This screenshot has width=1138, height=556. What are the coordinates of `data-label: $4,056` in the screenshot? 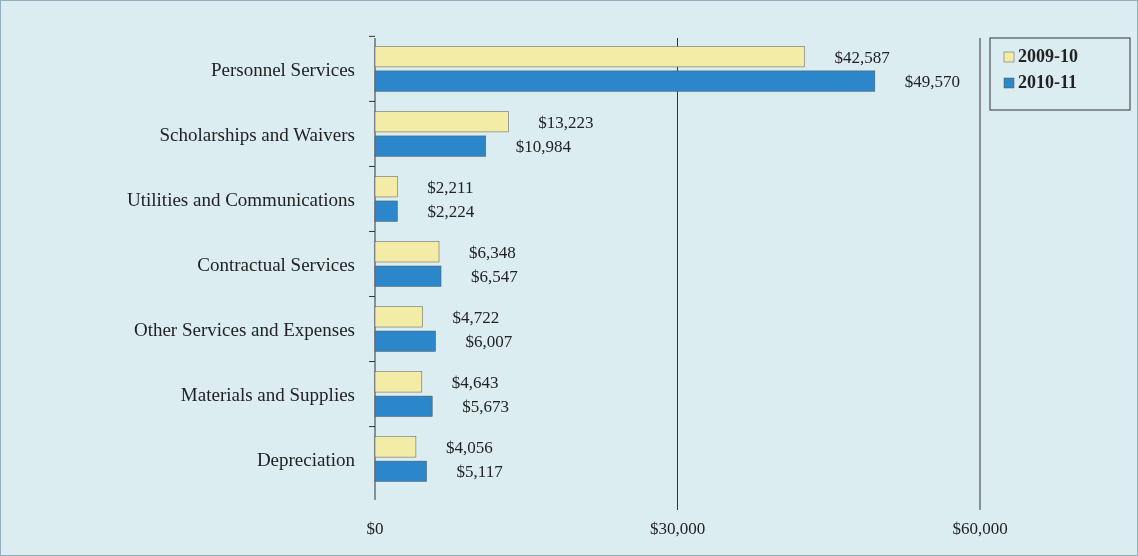 It's located at (469, 447).